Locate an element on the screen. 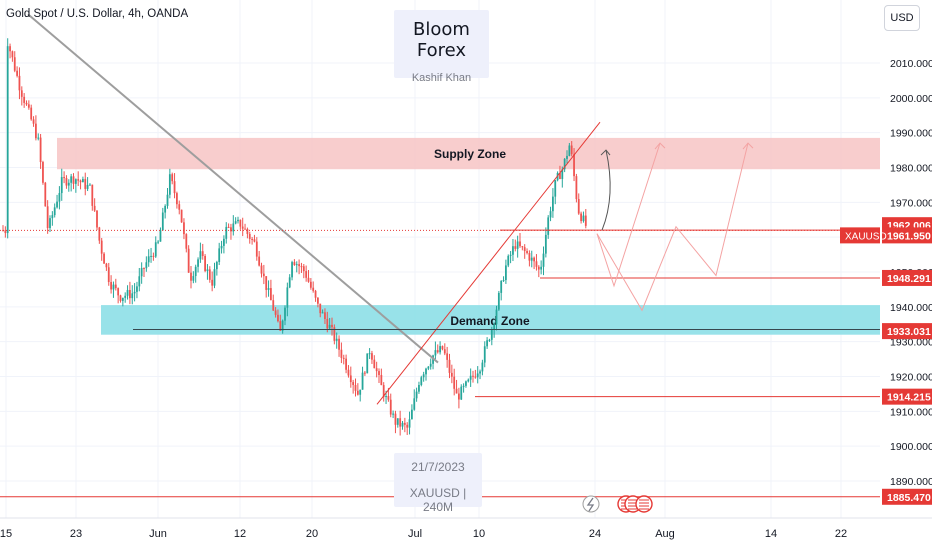  x-tick-label: 10 is located at coordinates (479, 534).